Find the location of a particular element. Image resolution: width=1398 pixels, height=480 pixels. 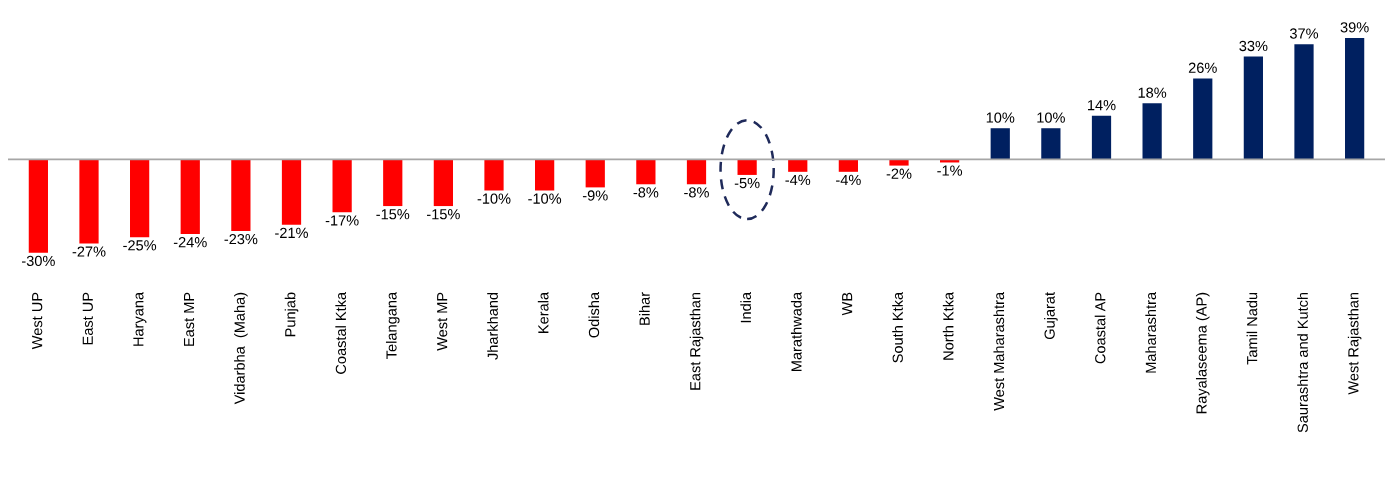

data-label: -21% is located at coordinates (291, 232).